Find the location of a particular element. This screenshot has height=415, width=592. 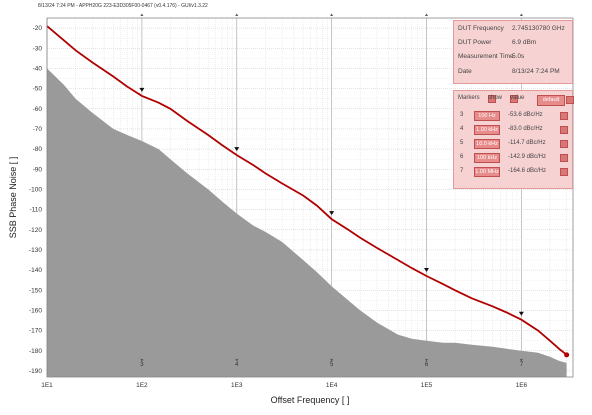

info-row-measurement-time: Measurement Time 5.0s is located at coordinates (513, 58).